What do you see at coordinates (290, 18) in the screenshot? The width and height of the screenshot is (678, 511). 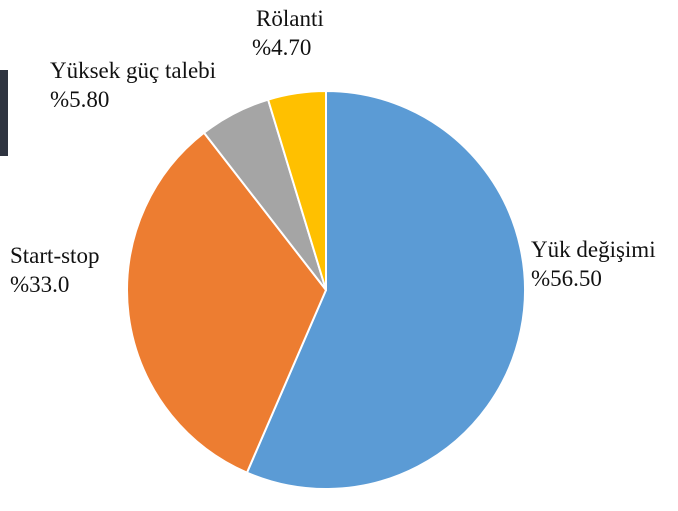 I see `slice-name: Rölanti` at bounding box center [290, 18].